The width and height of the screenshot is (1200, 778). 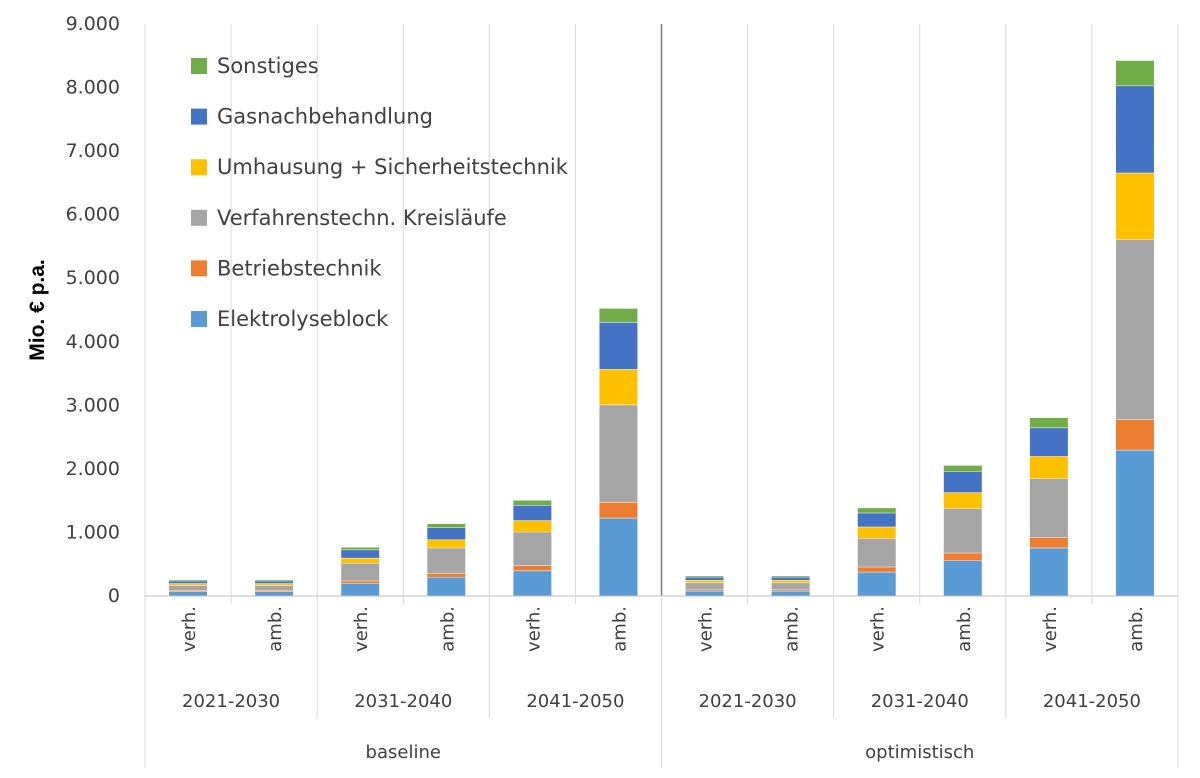 What do you see at coordinates (93, 342) in the screenshot?
I see `y-tick-label: 4.000` at bounding box center [93, 342].